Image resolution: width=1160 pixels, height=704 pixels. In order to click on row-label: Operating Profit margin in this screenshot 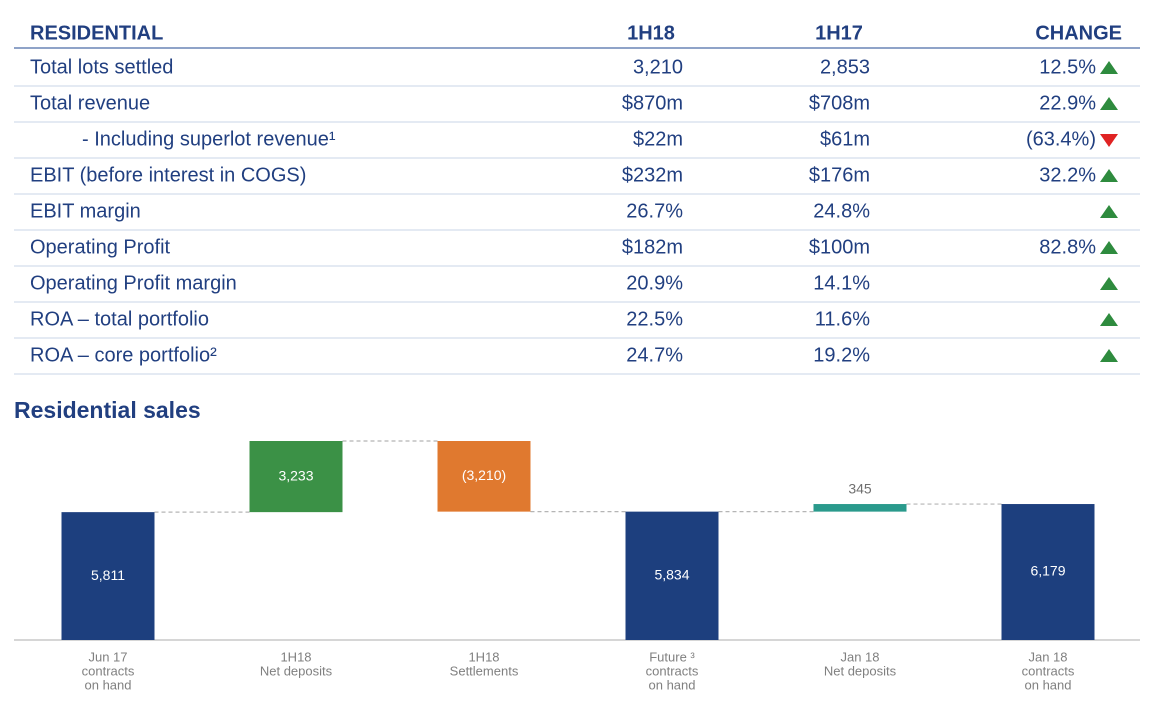, I will do `click(133, 283)`.